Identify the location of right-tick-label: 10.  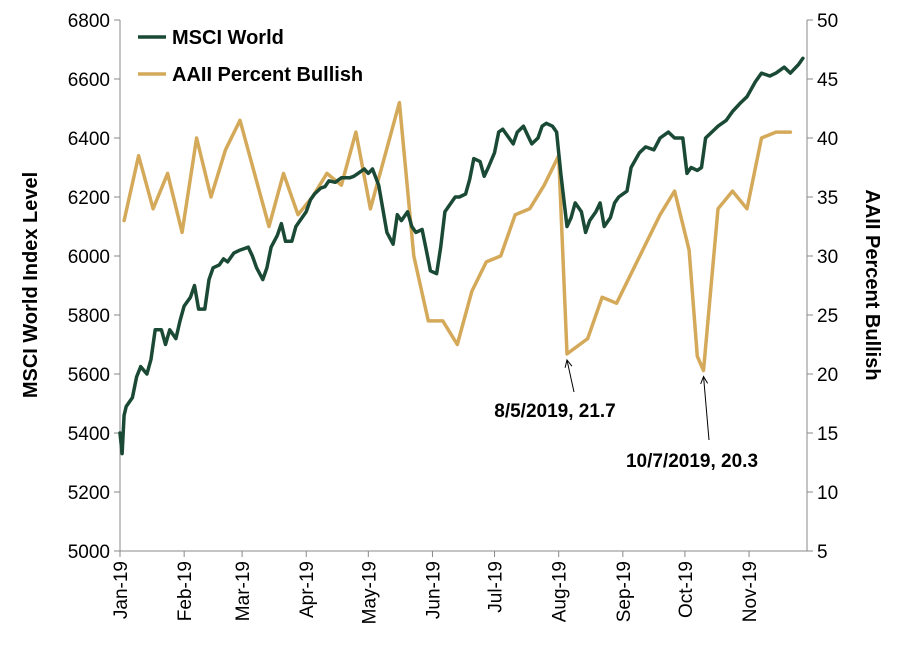
(827, 493).